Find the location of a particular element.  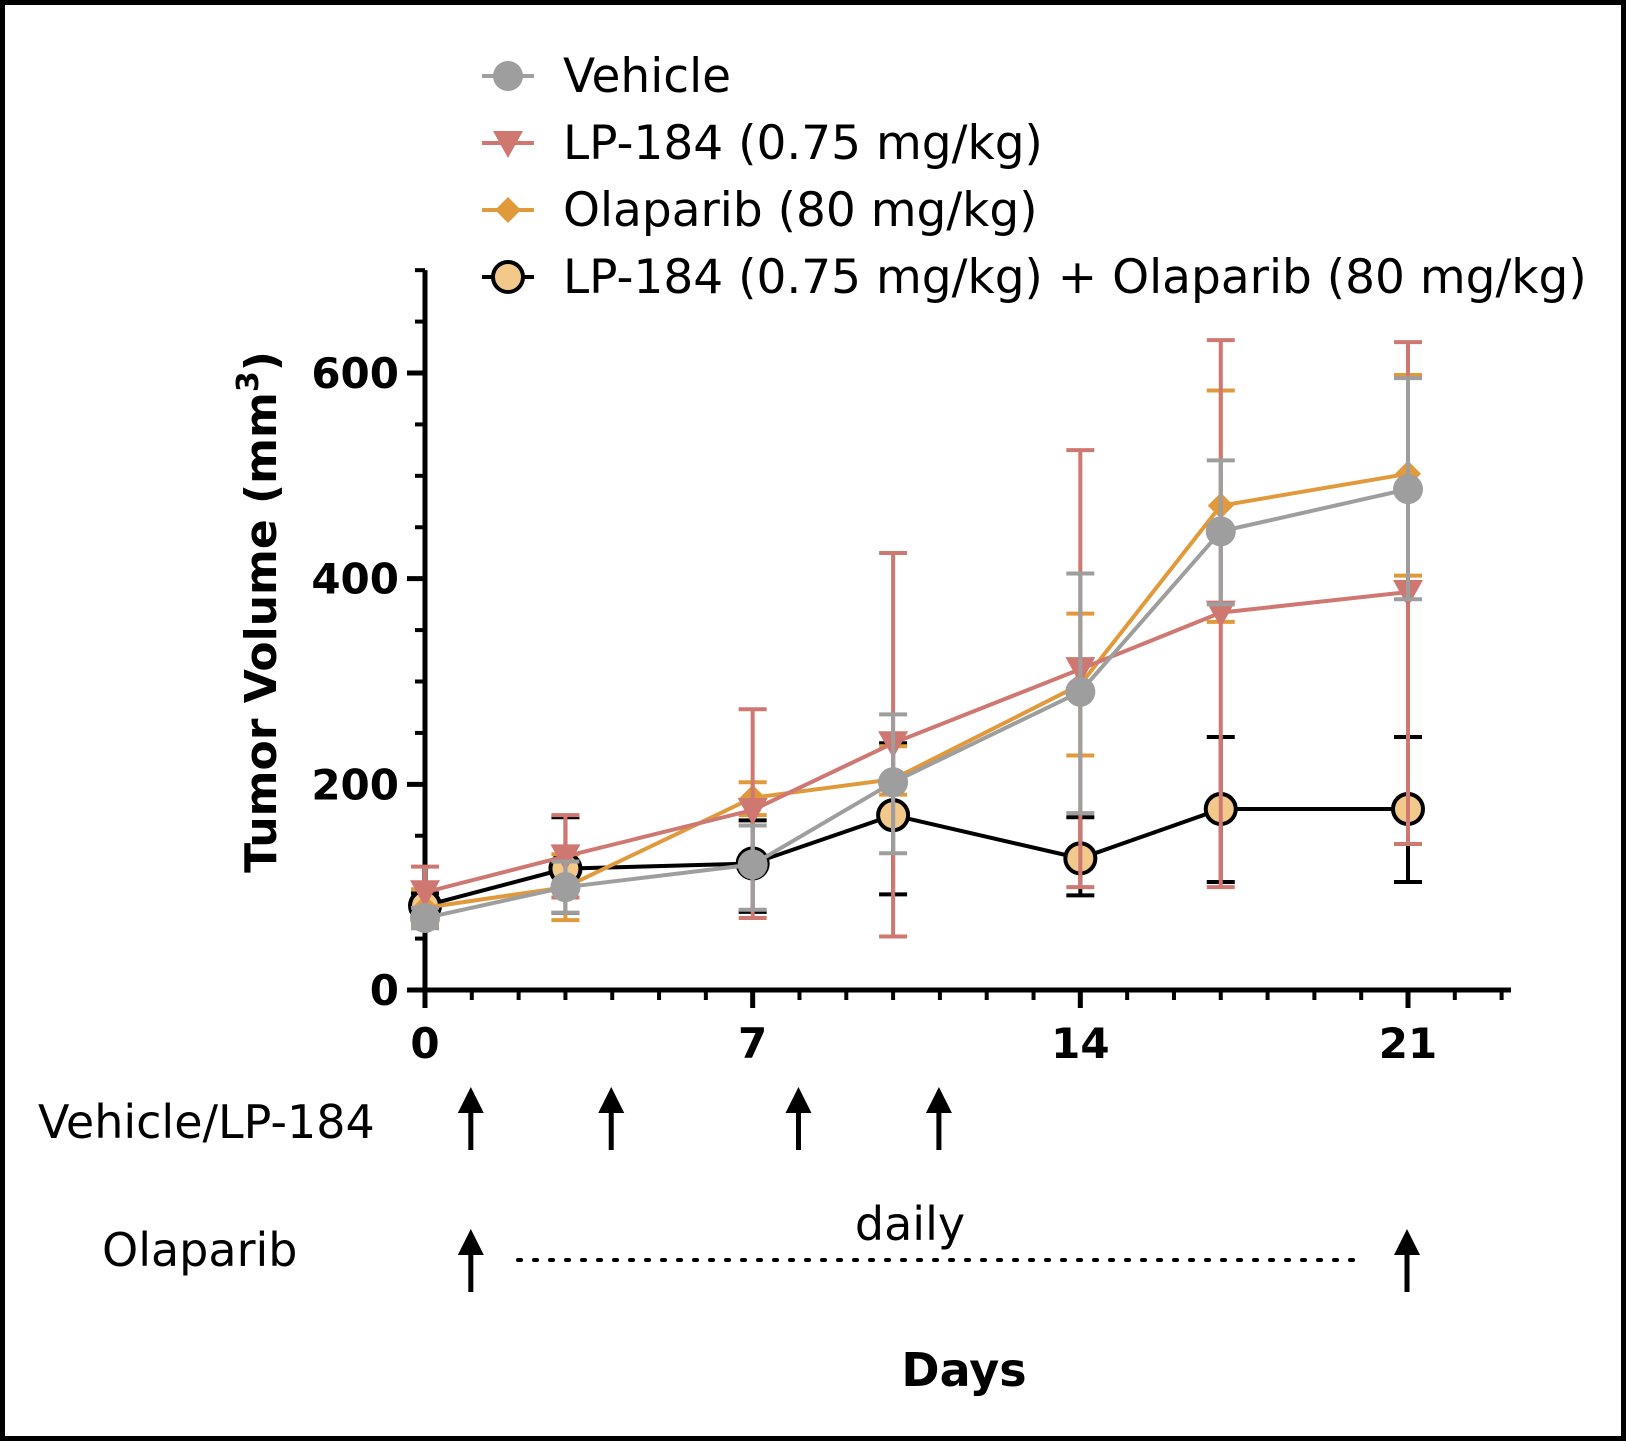

daily-label: daily is located at coordinates (910, 1224).